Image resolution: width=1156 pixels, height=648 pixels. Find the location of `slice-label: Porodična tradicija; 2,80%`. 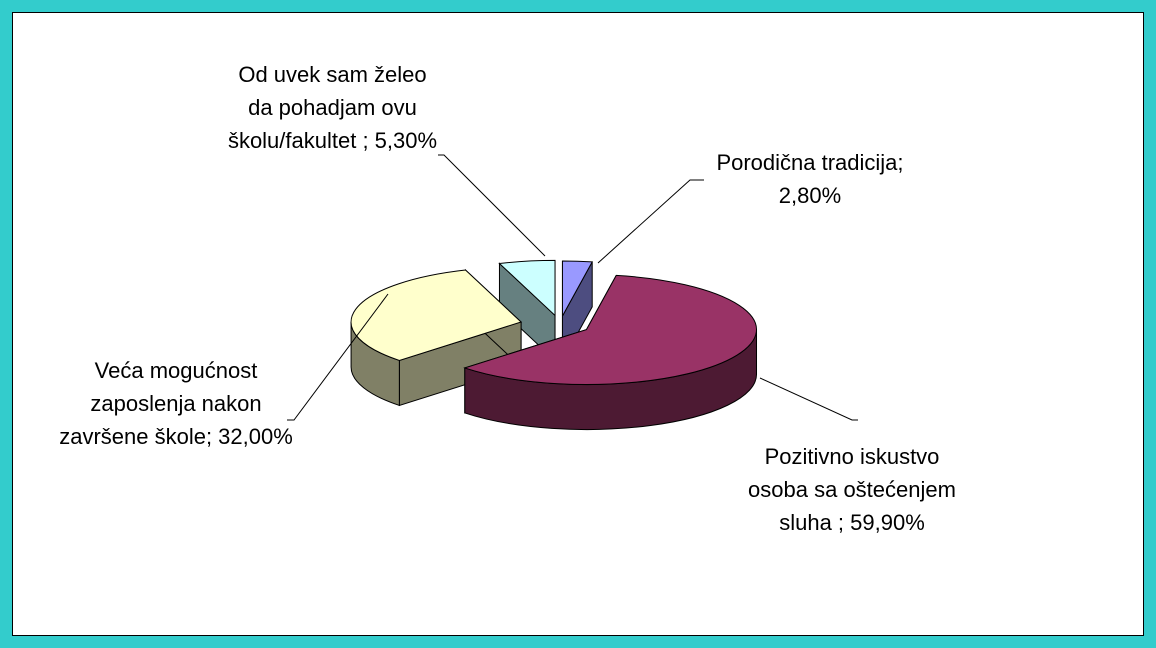

slice-label: Porodična tradicija; 2,80% is located at coordinates (810, 179).